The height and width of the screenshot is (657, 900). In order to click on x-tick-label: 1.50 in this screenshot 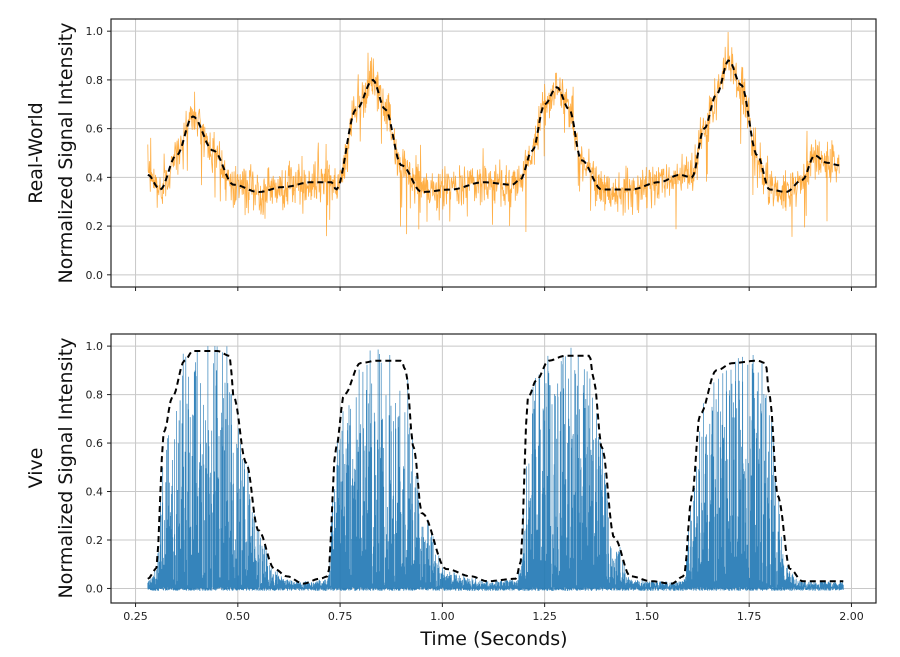, I will do `click(647, 616)`.